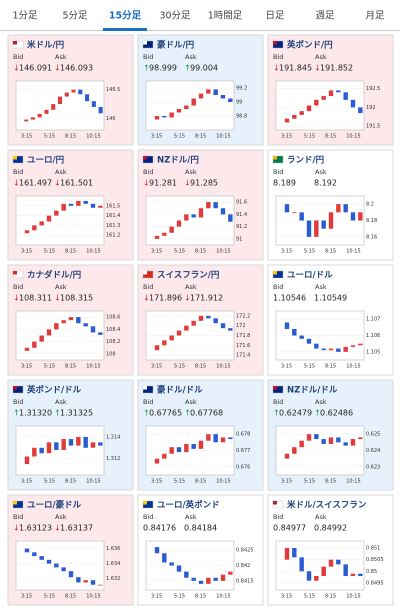 This screenshot has width=400, height=611. Describe the element at coordinates (60, 450) in the screenshot. I see `chart-frame` at that location.